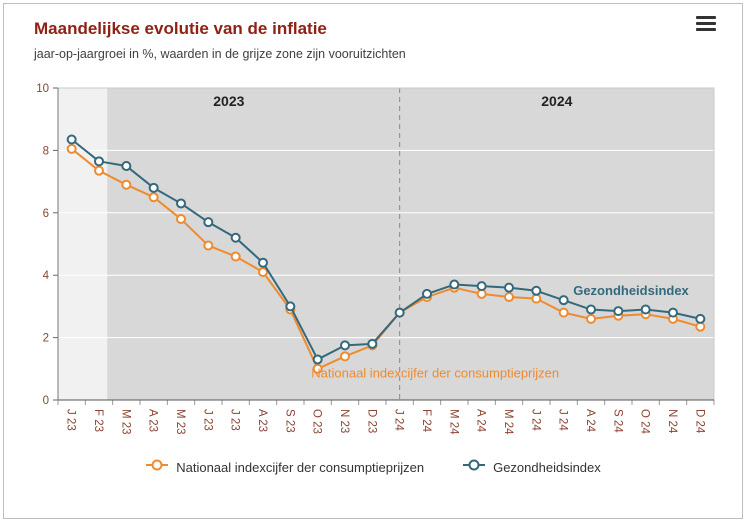 The height and width of the screenshot is (522, 746). What do you see at coordinates (46, 401) in the screenshot?
I see `svg-text: 0` at bounding box center [46, 401].